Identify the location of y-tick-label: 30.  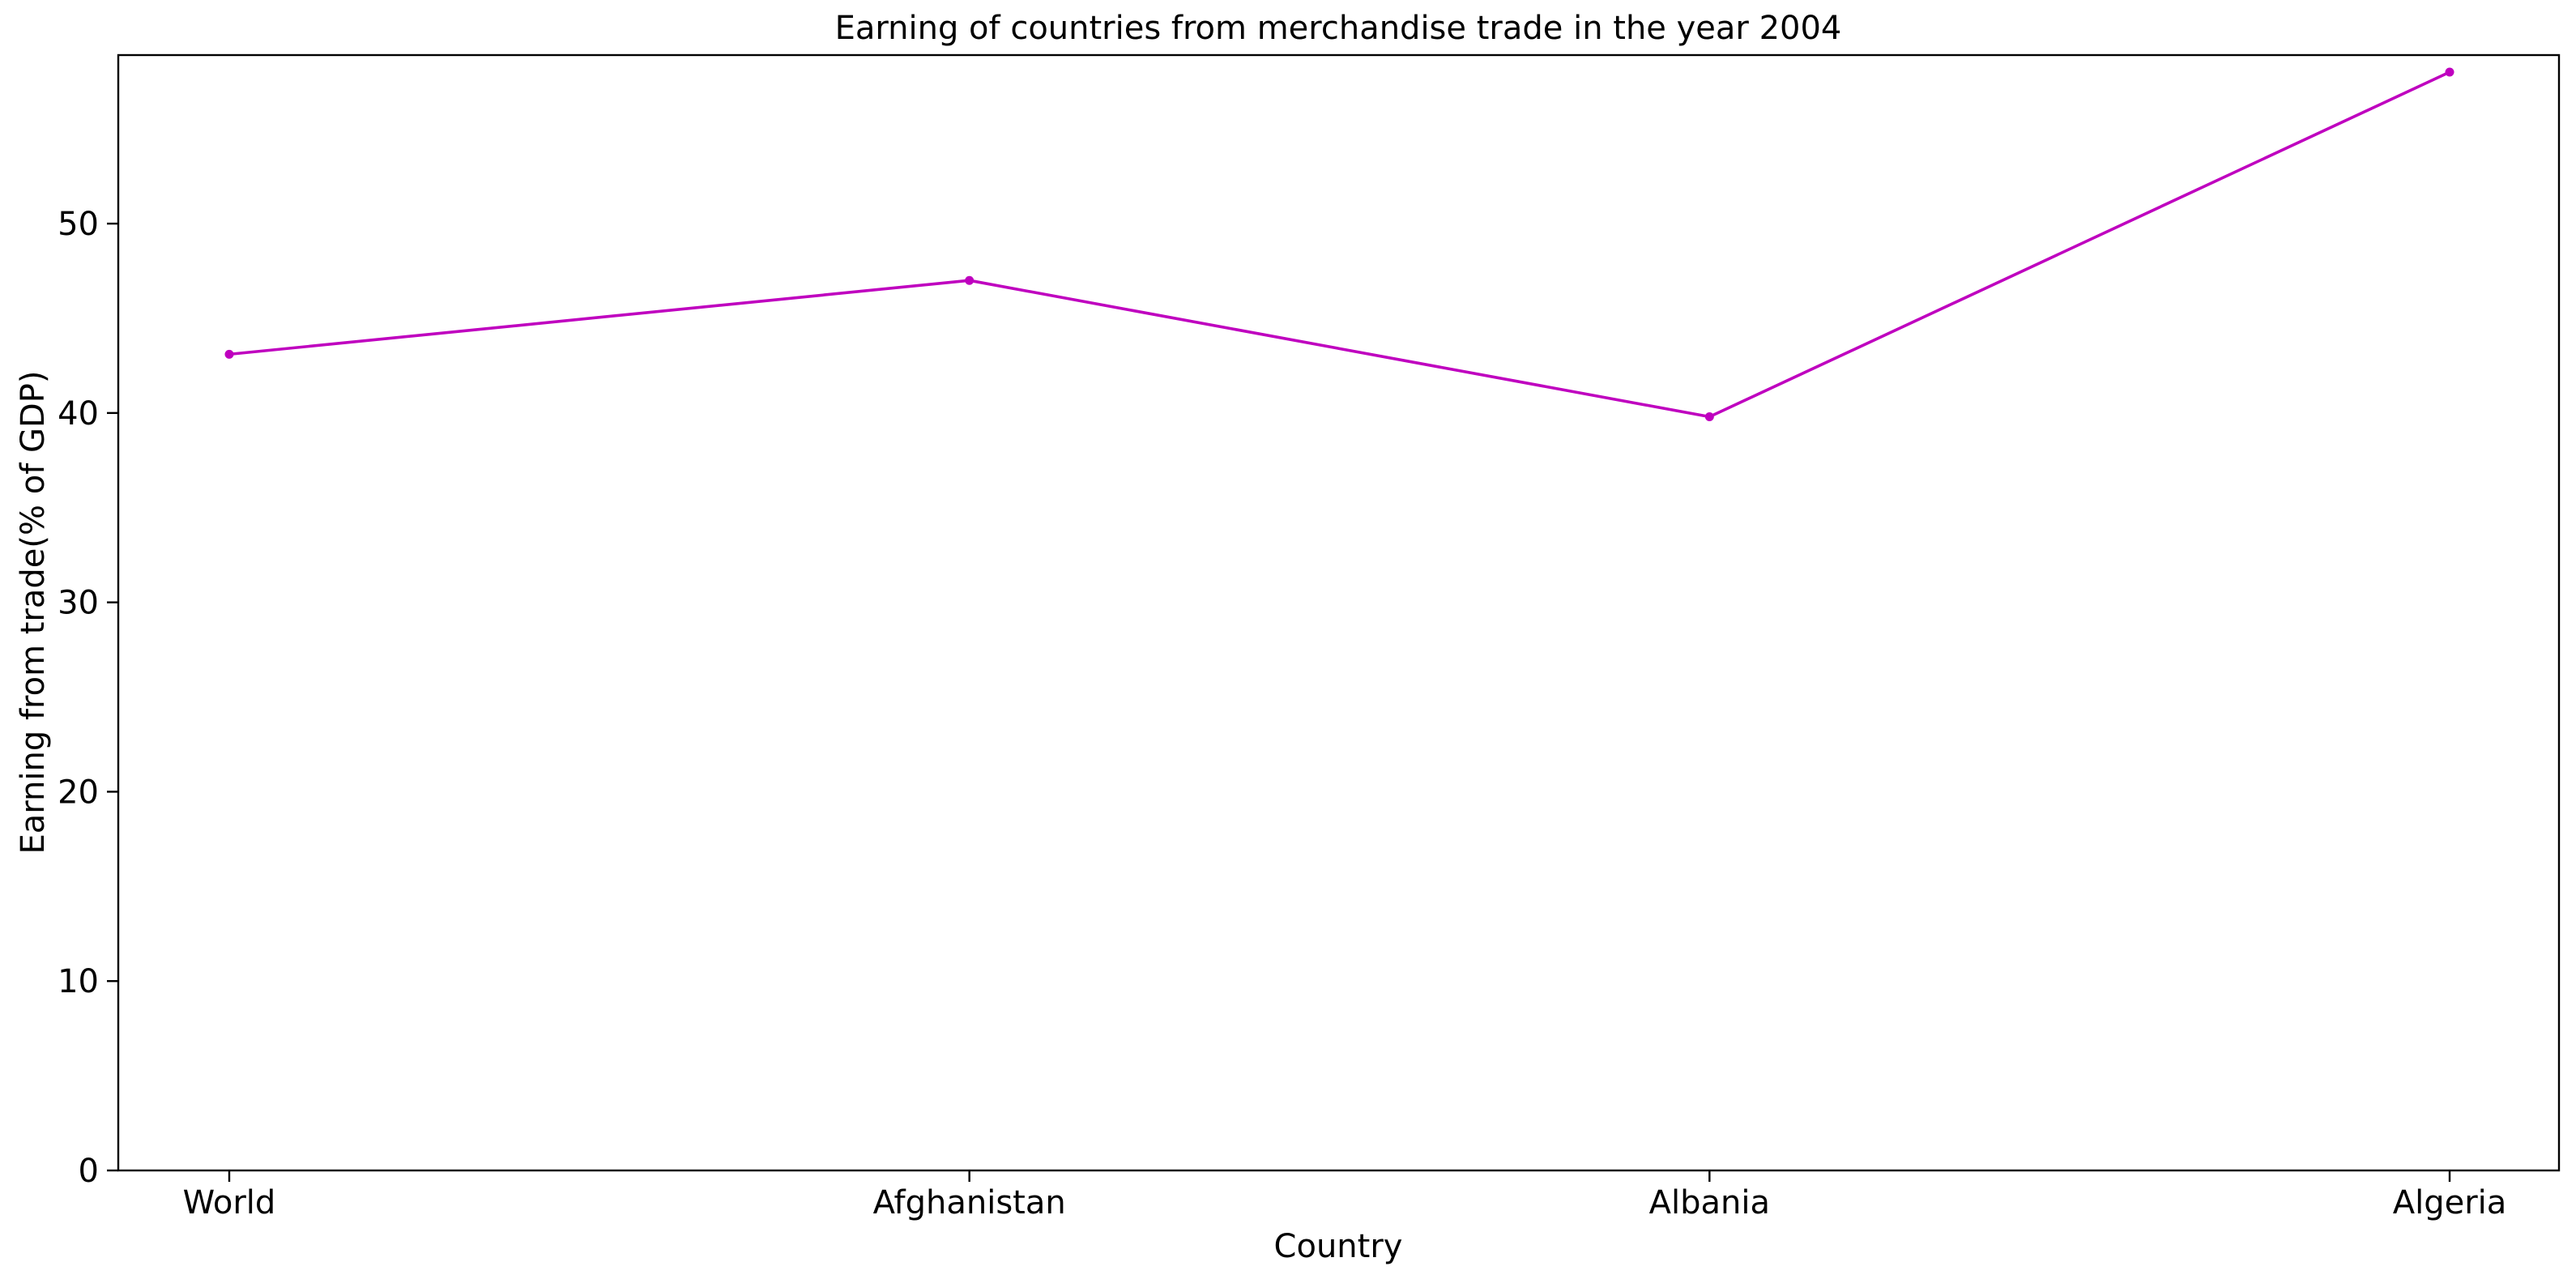
(79, 603).